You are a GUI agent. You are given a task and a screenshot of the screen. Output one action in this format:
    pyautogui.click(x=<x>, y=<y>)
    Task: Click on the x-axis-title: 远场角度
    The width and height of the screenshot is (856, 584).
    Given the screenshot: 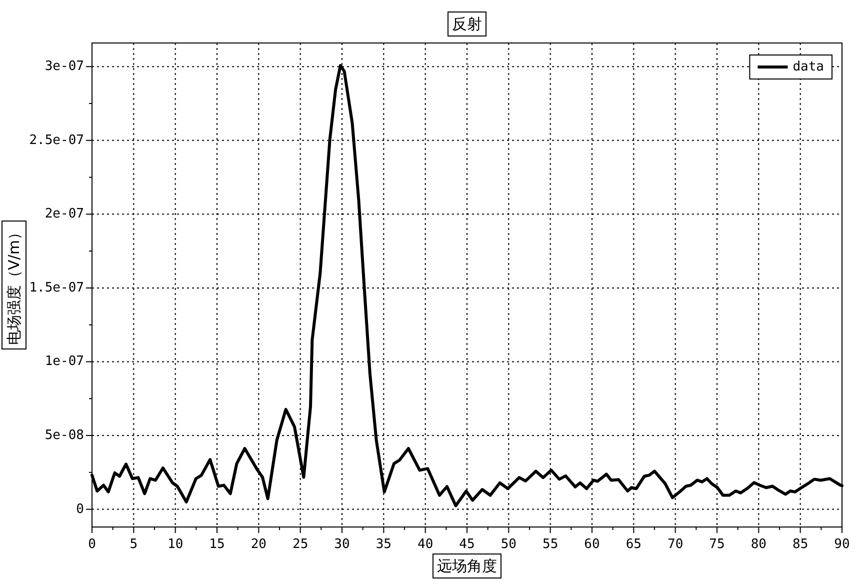 What is the action you would take?
    pyautogui.click(x=467, y=566)
    